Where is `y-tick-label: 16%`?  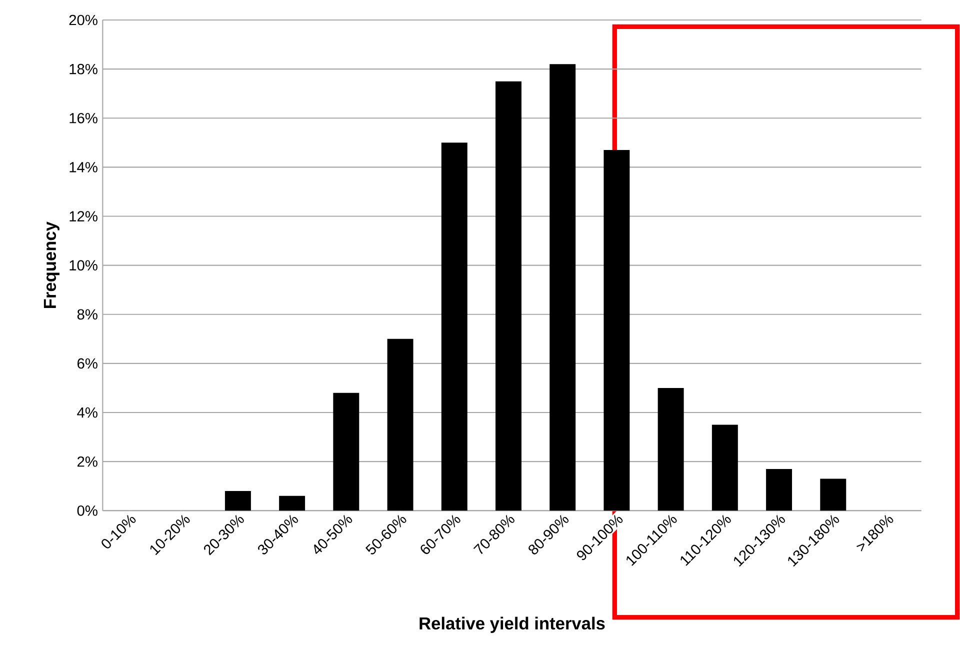 y-tick-label: 16% is located at coordinates (84, 118).